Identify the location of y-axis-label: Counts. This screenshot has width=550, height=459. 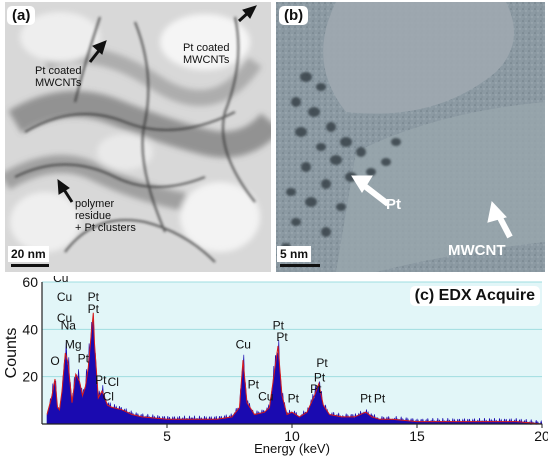
(11, 353).